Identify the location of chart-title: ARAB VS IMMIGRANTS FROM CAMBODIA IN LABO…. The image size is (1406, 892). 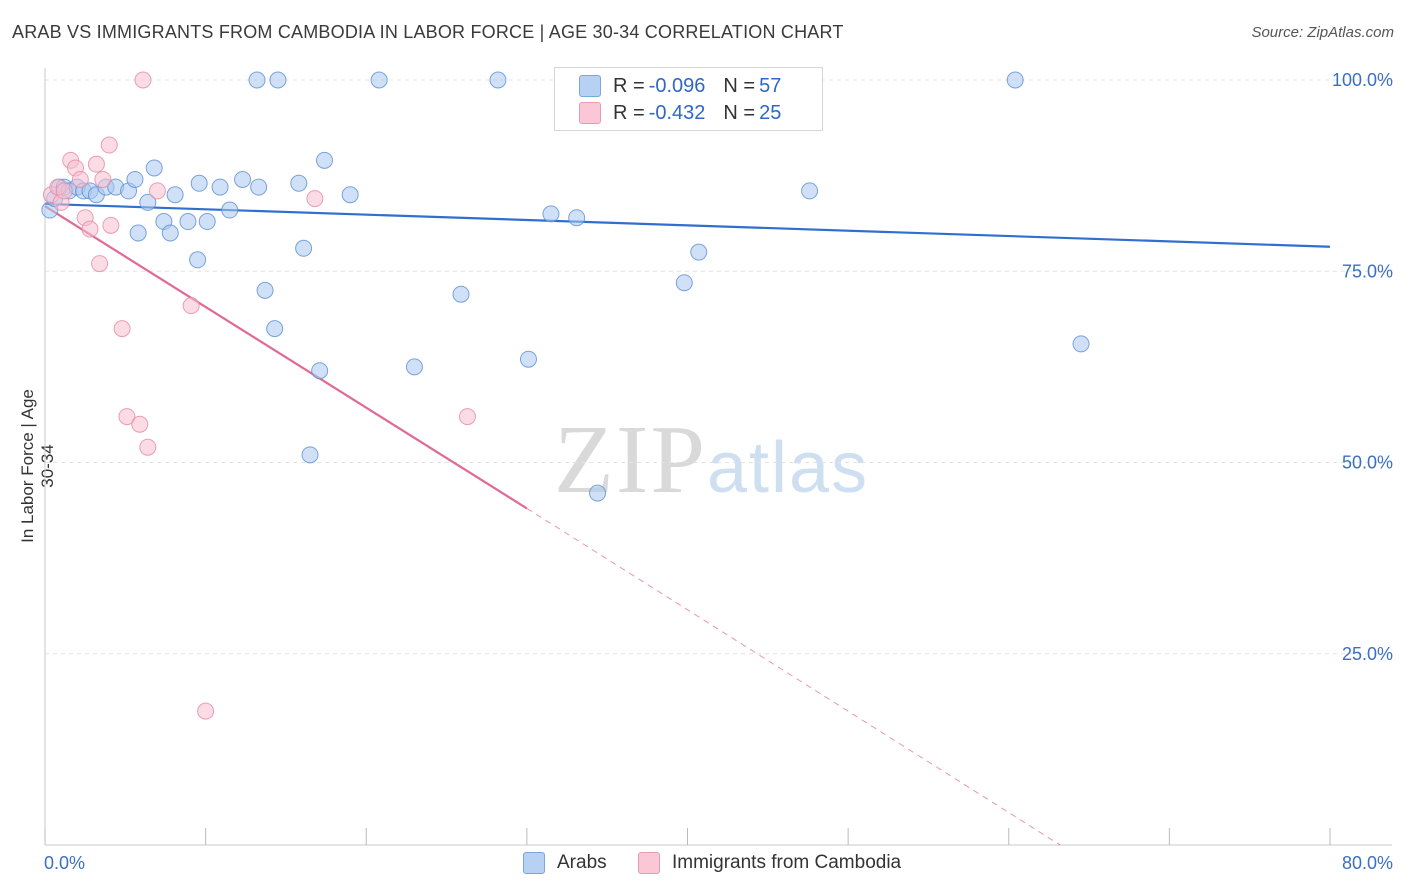
(428, 32).